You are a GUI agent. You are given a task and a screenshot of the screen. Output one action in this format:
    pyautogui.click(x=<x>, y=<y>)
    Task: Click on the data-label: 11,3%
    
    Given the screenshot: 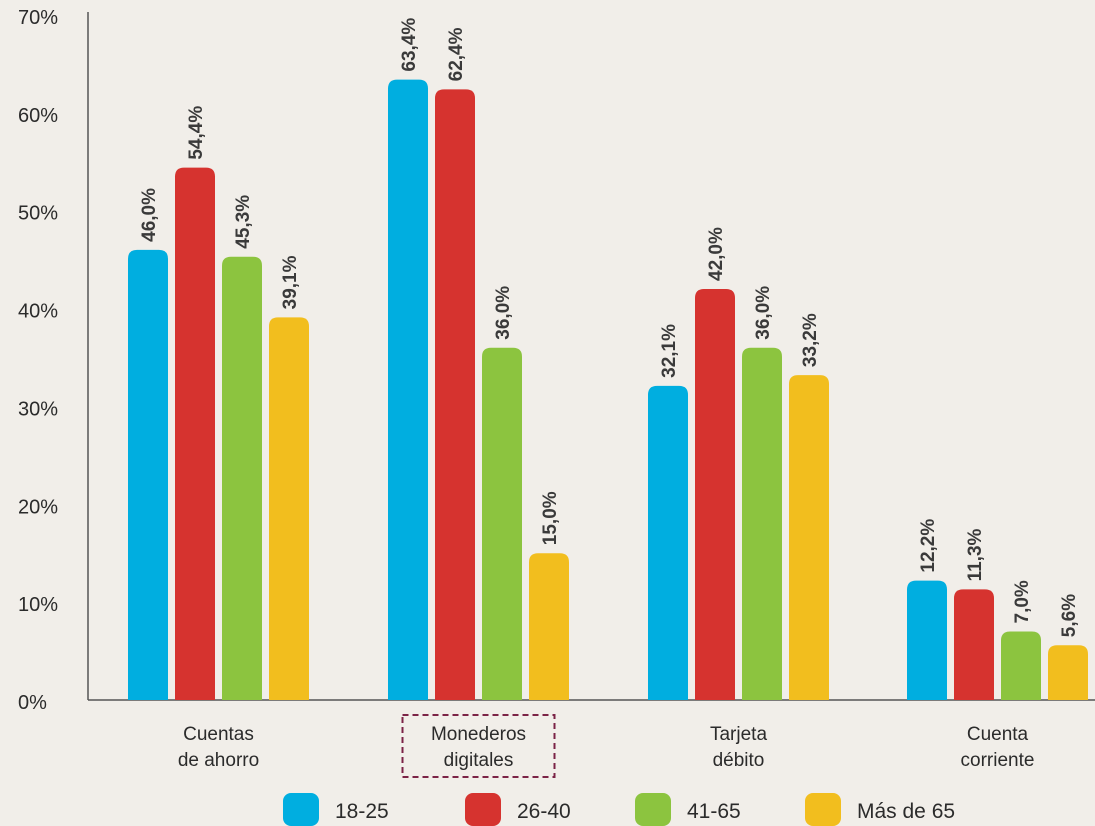 What is the action you would take?
    pyautogui.click(x=975, y=554)
    